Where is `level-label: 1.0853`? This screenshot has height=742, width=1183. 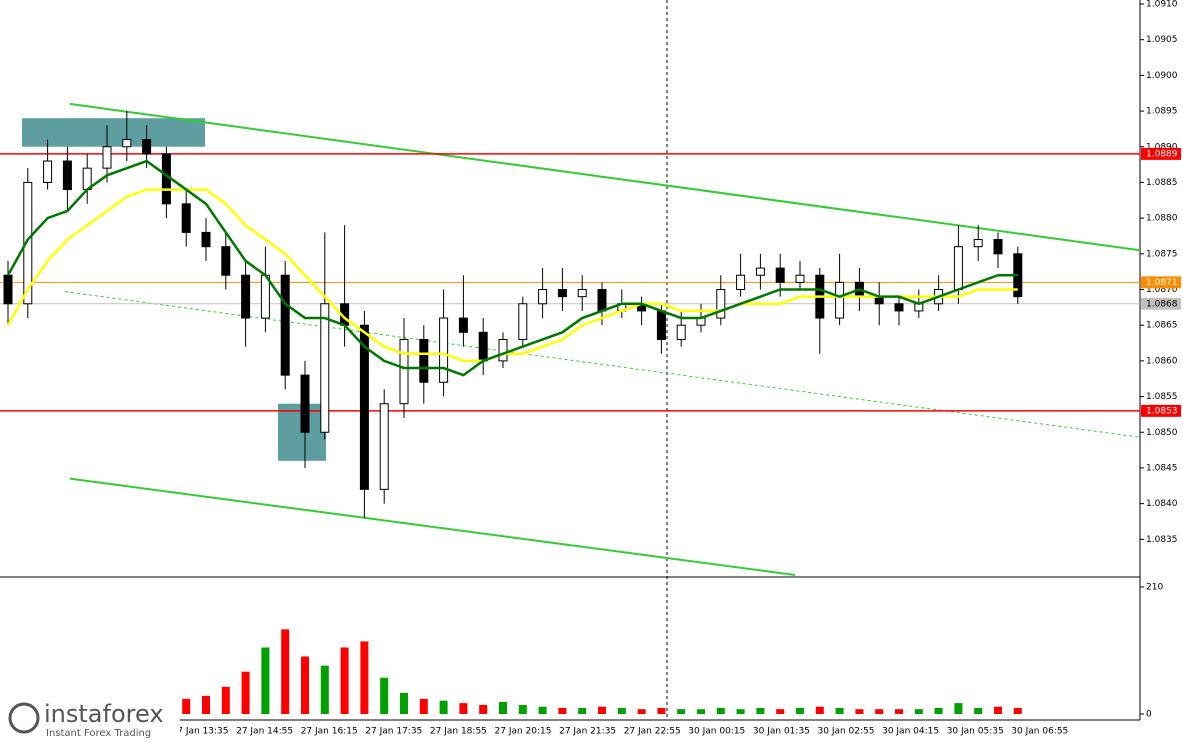 level-label: 1.0853 is located at coordinates (1162, 411).